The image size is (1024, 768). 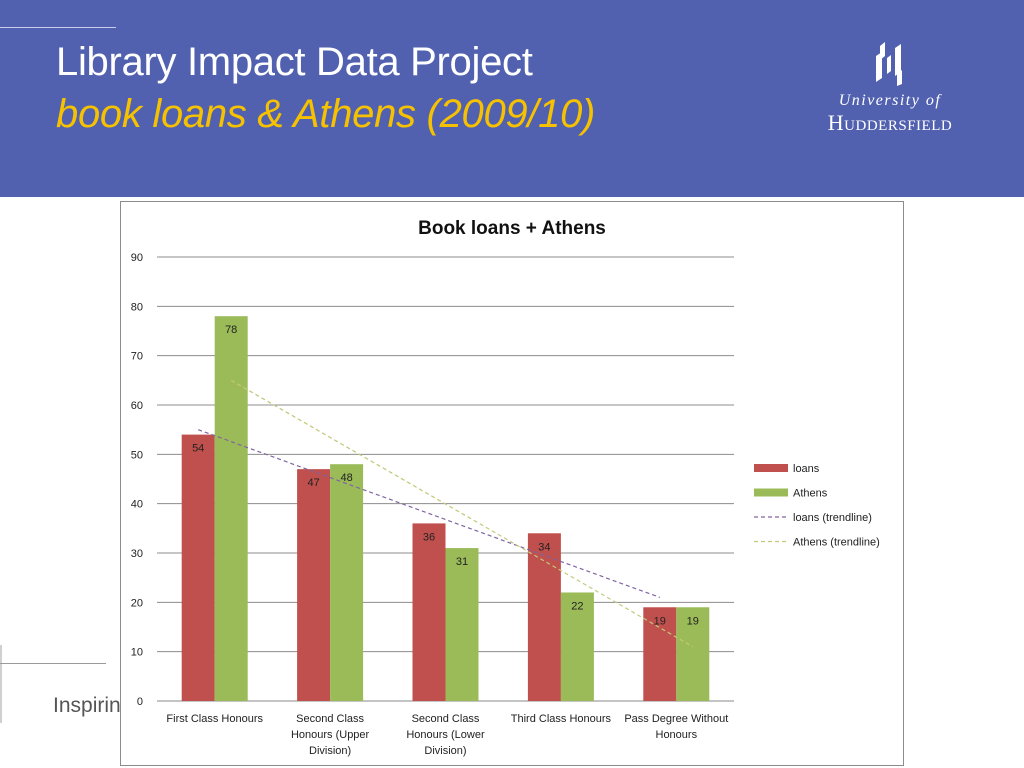 What do you see at coordinates (1, 684) in the screenshot?
I see `footer-bracket` at bounding box center [1, 684].